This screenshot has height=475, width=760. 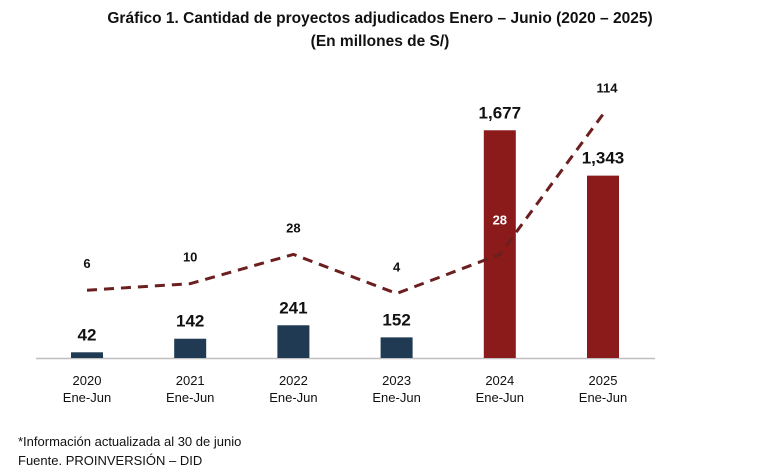 I want to click on bar-value-label: 1,343, so click(x=603, y=158).